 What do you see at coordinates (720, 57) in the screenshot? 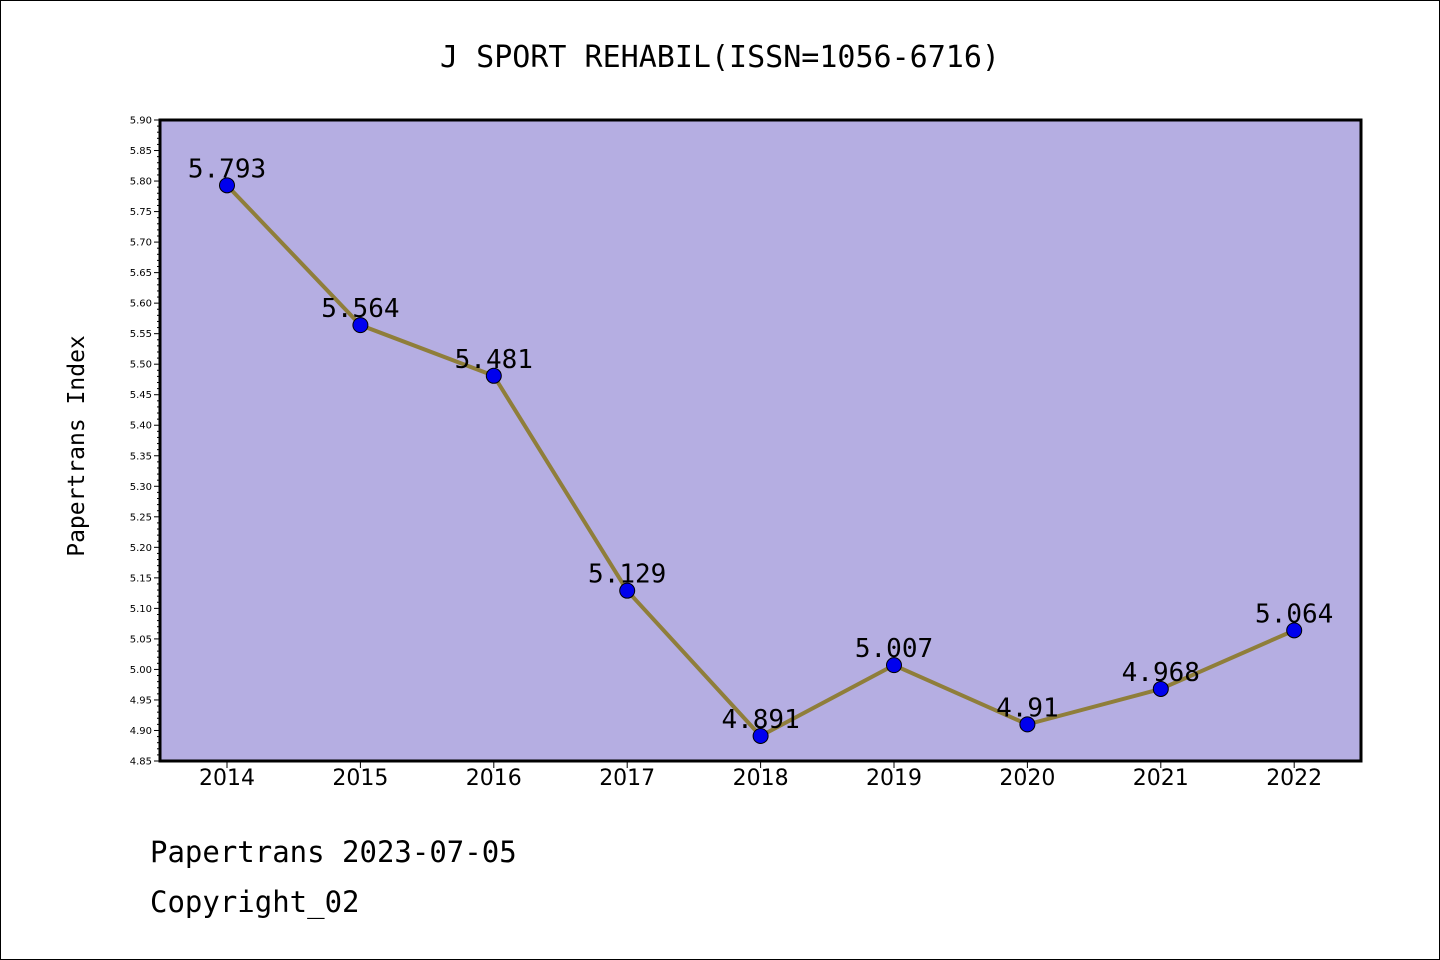
I see `chart-title: J SPORT REHABIL(ISSN=1056-6716)` at bounding box center [720, 57].